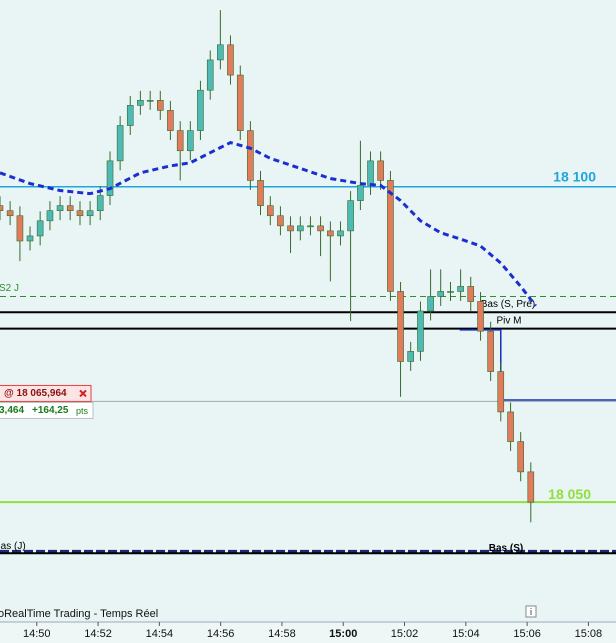 This screenshot has height=643, width=616. Describe the element at coordinates (282, 634) in the screenshot. I see `x-tick-label: 14:58` at that location.